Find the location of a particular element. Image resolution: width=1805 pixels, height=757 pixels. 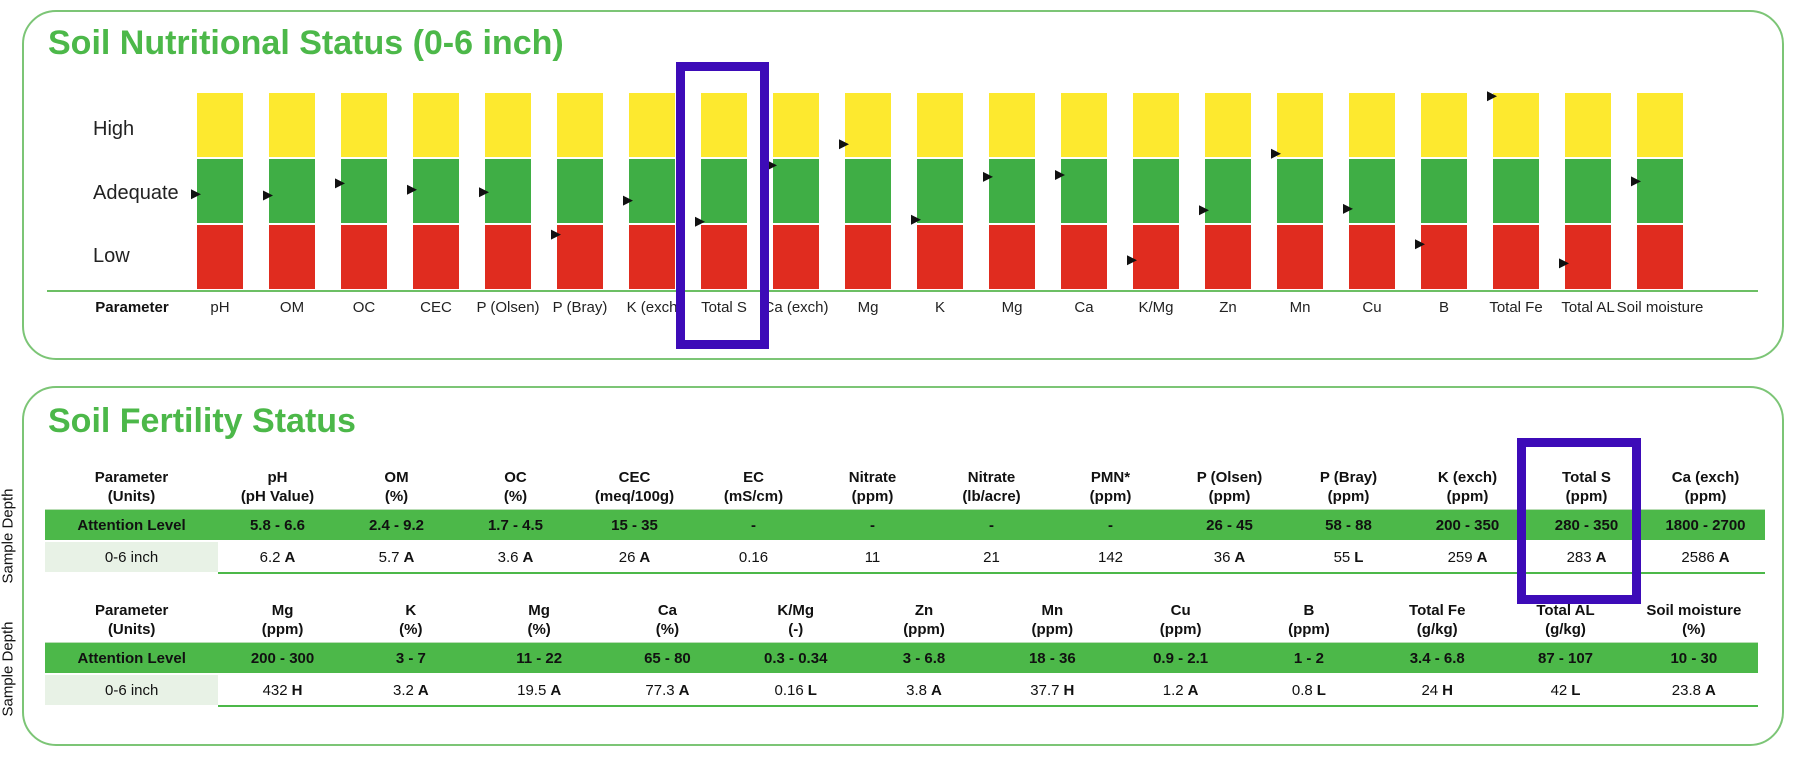

value-cell: 5.7 A is located at coordinates (396, 557).